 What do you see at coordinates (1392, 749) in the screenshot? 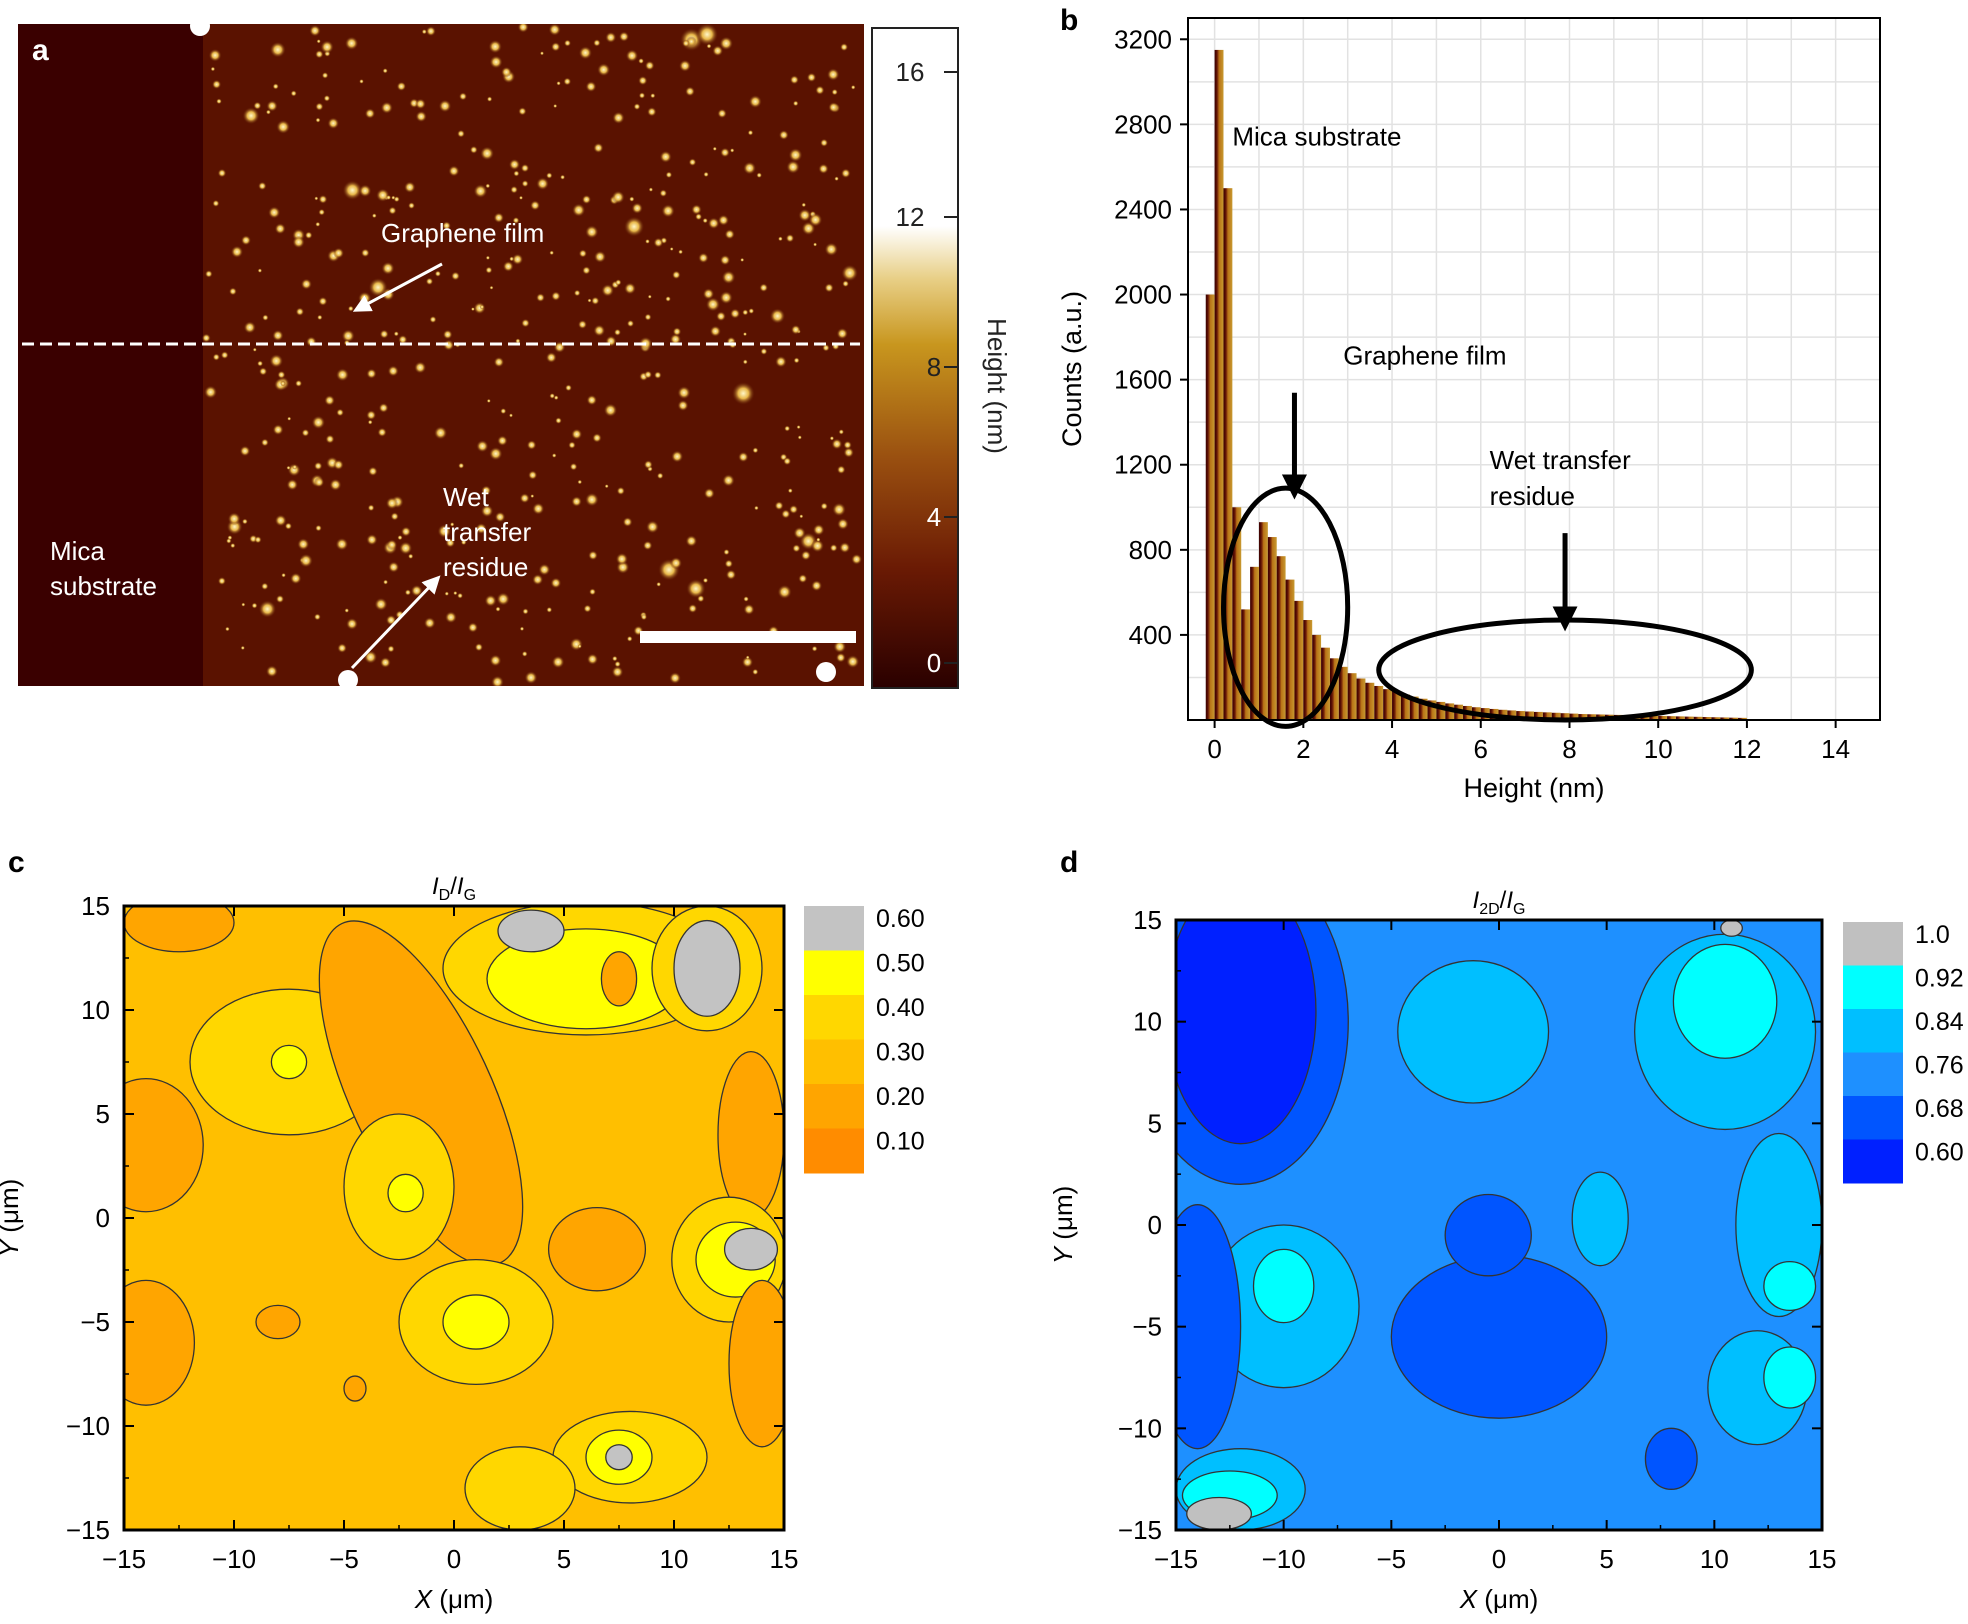
I see `hist-x-tick-label: 4` at bounding box center [1392, 749].